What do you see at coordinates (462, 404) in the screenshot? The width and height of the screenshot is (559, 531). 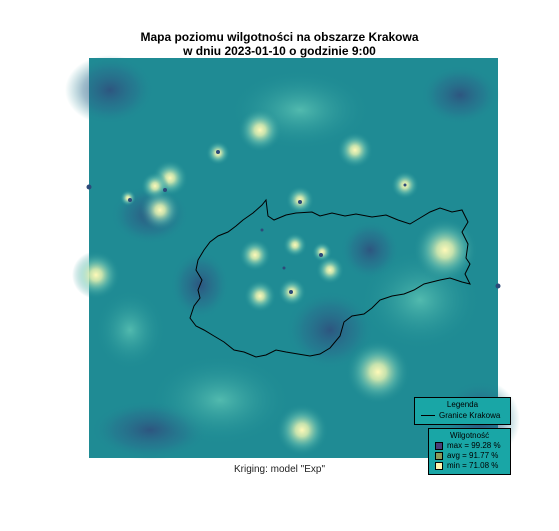 I see `legend-title: Legenda` at bounding box center [462, 404].